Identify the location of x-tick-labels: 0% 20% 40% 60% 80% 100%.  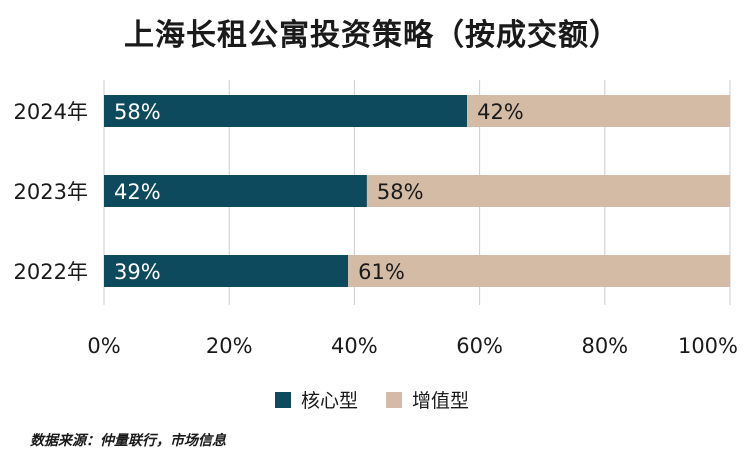
(412, 346).